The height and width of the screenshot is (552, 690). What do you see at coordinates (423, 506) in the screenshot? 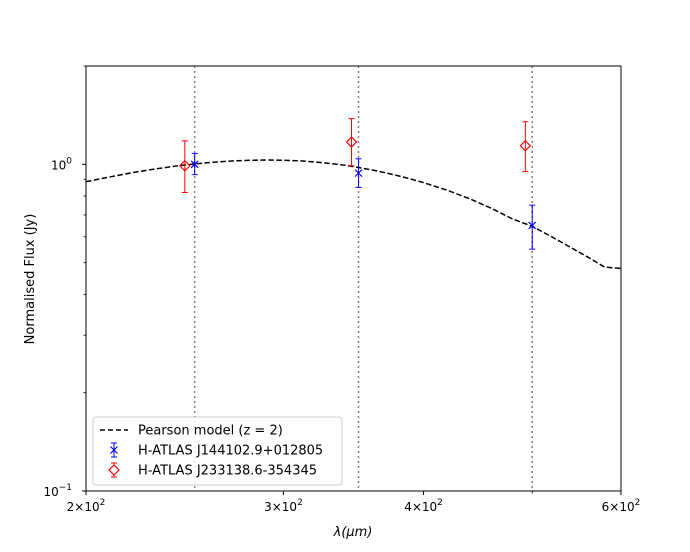
I see `x-tick-label-2: 4×102` at bounding box center [423, 506].